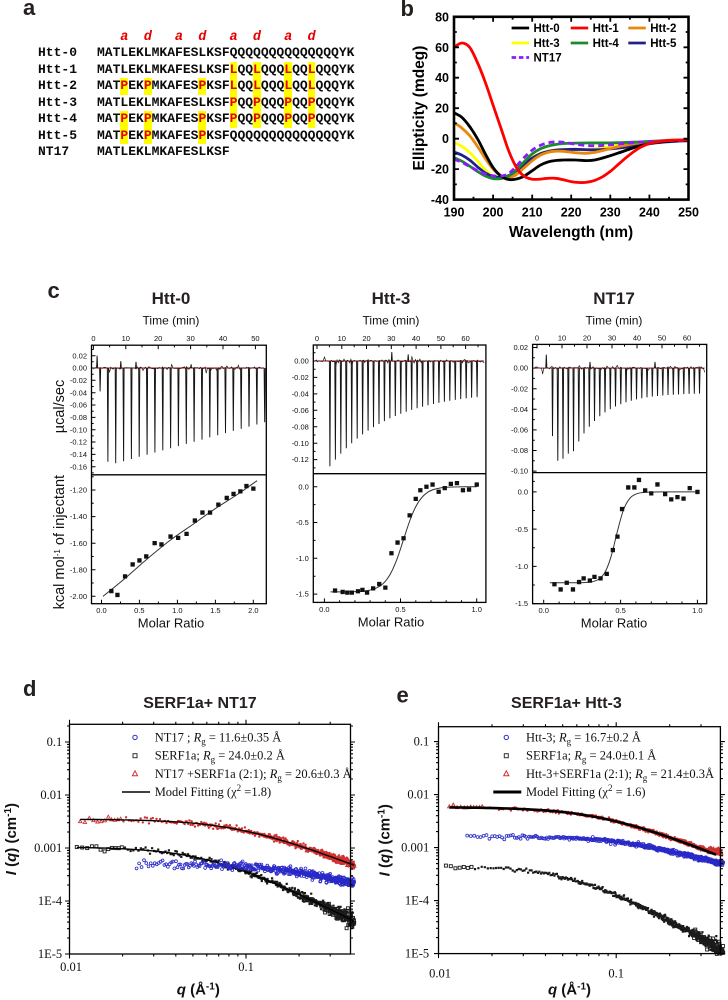  Describe the element at coordinates (547, 44) in the screenshot. I see `svg-text: Htt-3` at that location.